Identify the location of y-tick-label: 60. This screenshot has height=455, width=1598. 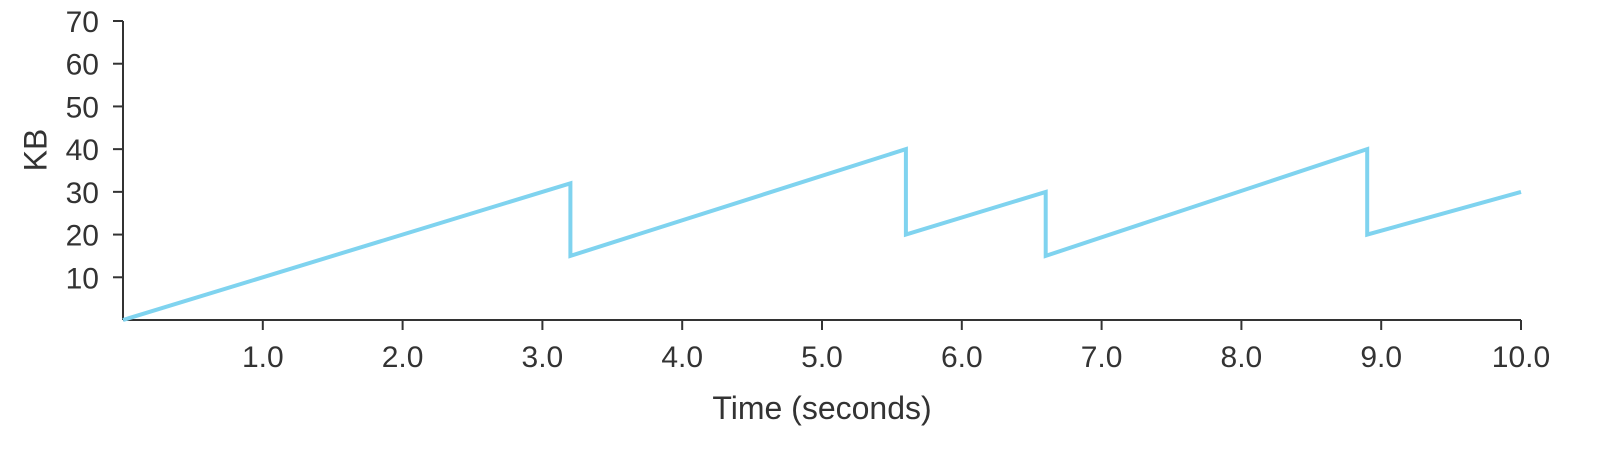
(82, 65).